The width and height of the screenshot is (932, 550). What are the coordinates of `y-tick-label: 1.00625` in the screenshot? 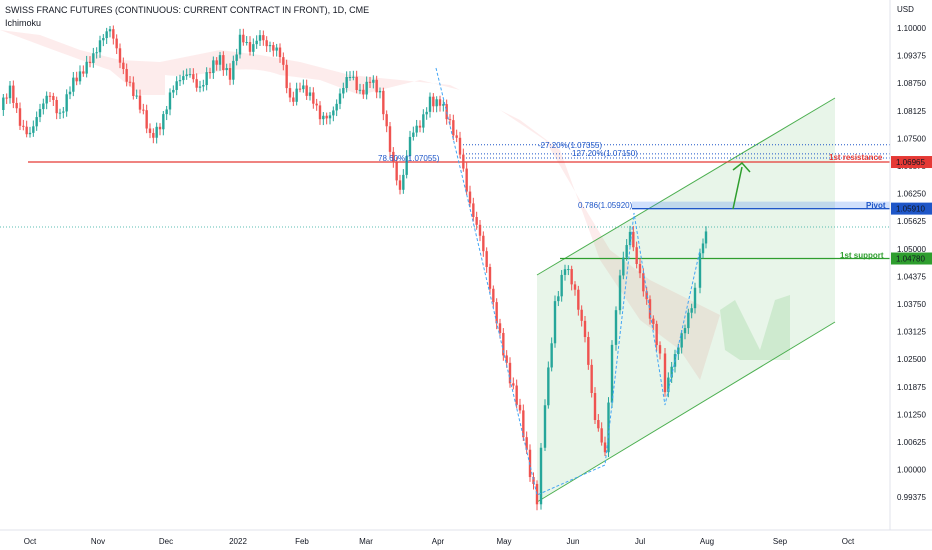 It's located at (911, 442).